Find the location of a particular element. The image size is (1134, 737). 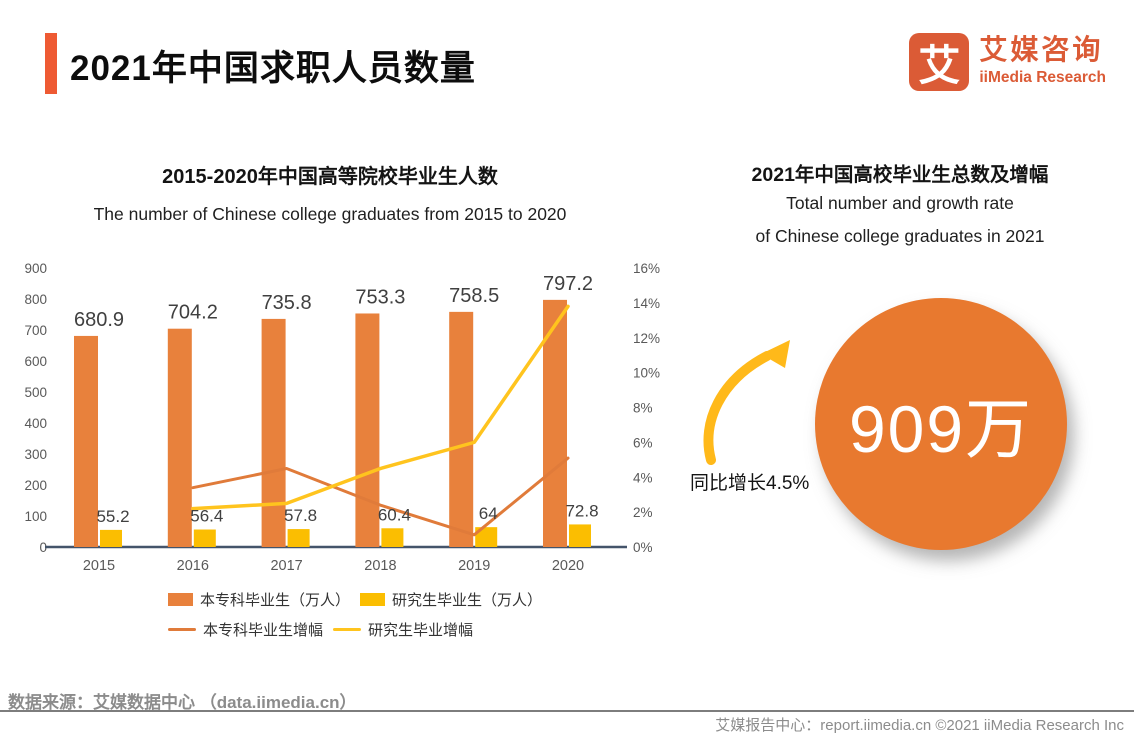

svg-text: 735.8 is located at coordinates (287, 303).